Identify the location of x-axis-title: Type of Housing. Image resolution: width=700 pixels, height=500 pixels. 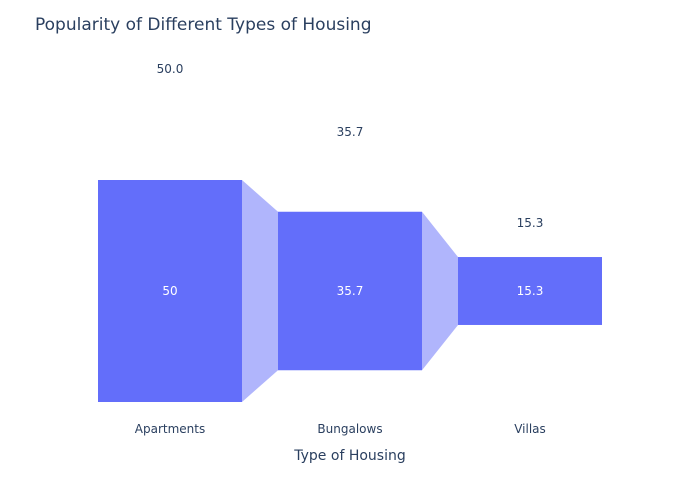
(349, 456).